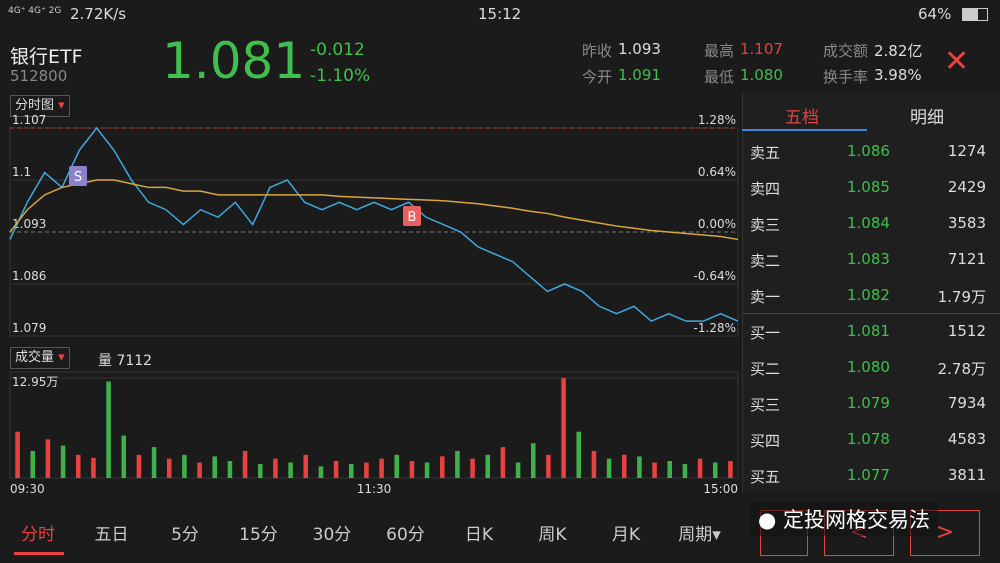 Image resolution: width=1000 pixels, height=563 pixels. I want to click on bottom-tab: 60分, so click(405, 535).